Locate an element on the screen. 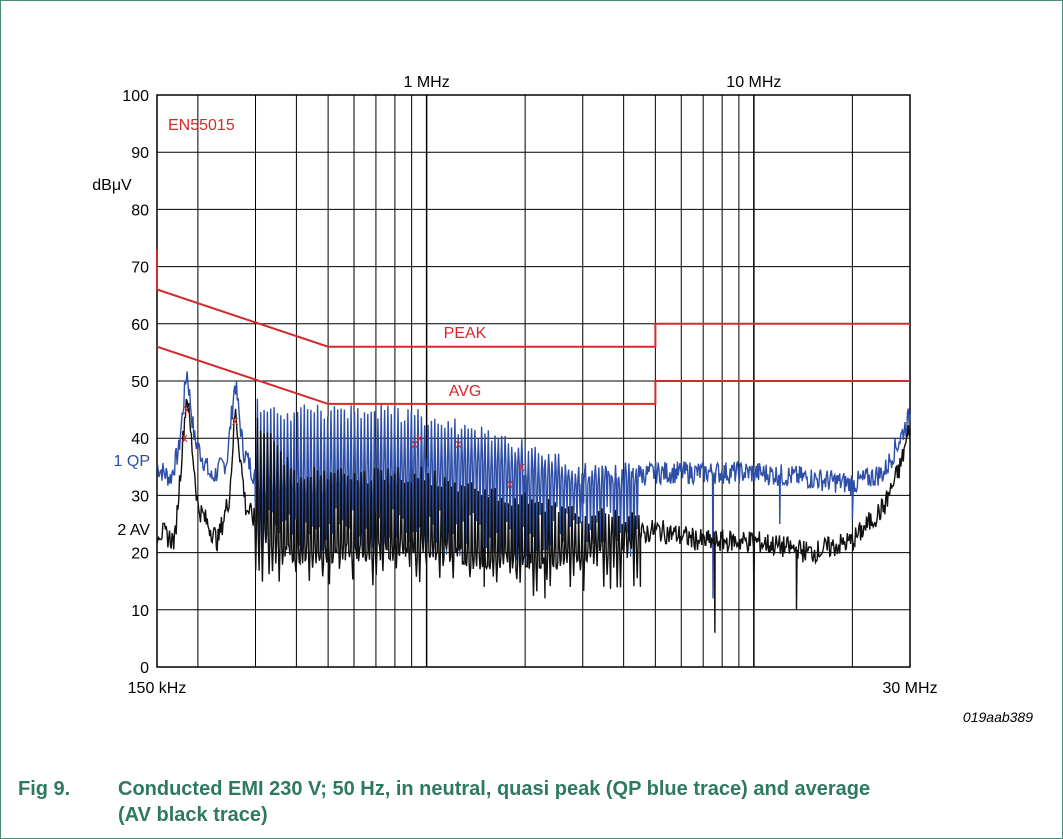 The image size is (1063, 839). figure-reference-code: 019aab389 is located at coordinates (997, 717).